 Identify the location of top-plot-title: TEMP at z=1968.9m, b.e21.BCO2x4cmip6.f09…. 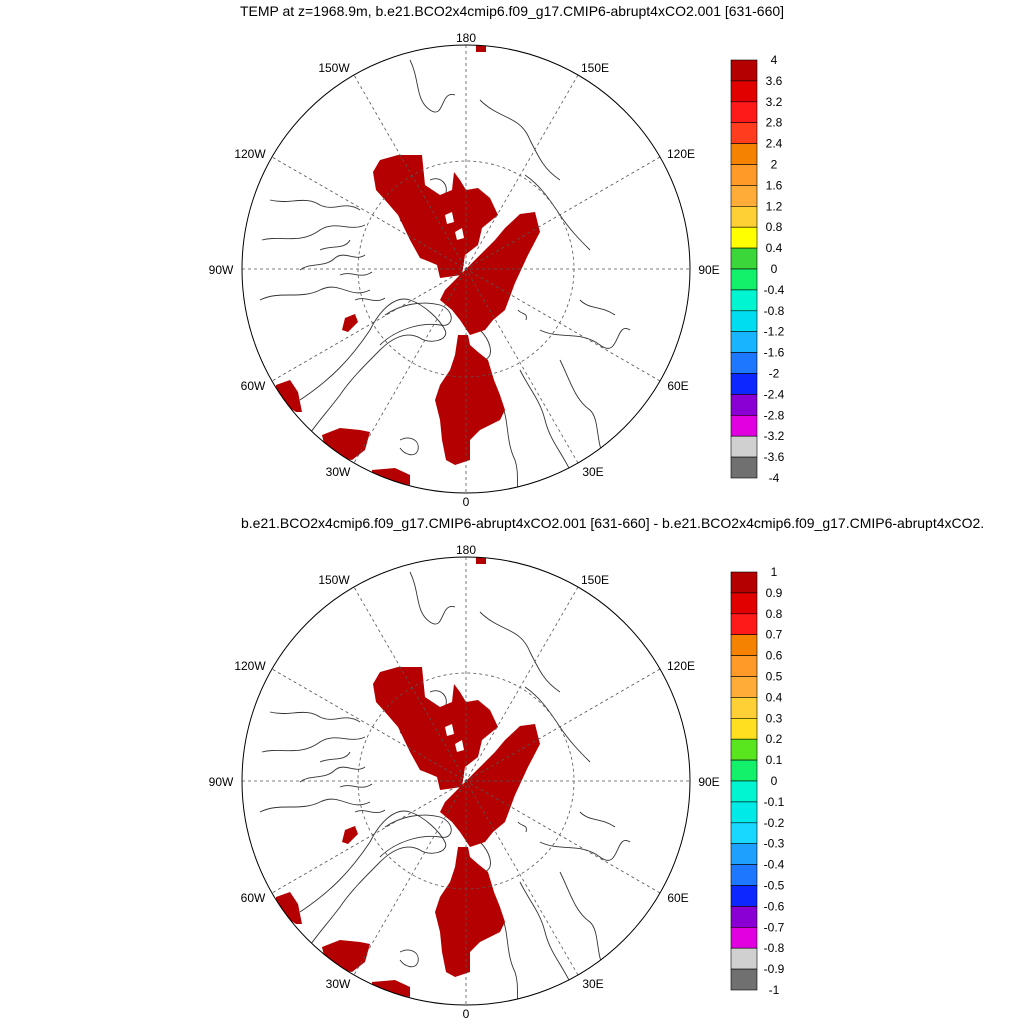
(512, 11).